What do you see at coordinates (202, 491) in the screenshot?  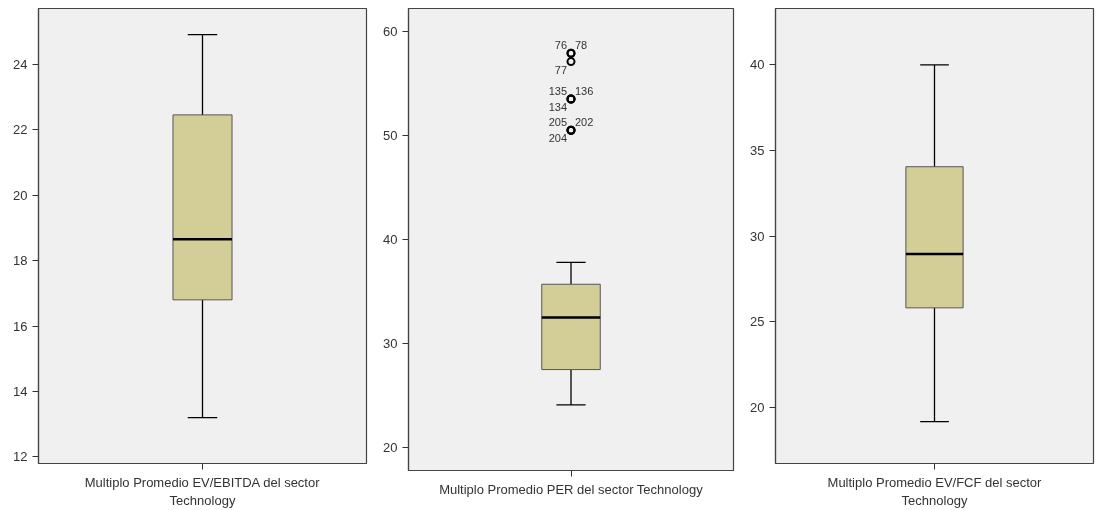 I see `x-tick-label: Multiplo Promedio EV/EBITDA del sector Technology` at bounding box center [202, 491].